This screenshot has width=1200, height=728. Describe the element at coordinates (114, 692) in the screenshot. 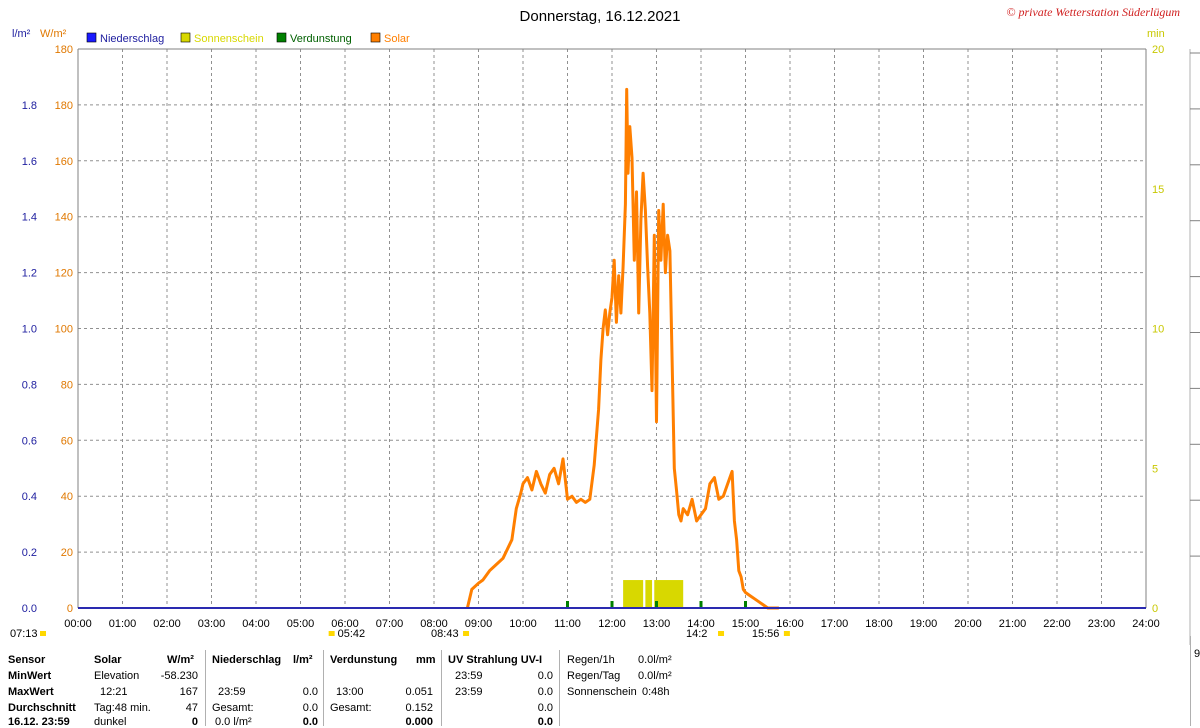

I see `solar-max-label: 12:21` at that location.